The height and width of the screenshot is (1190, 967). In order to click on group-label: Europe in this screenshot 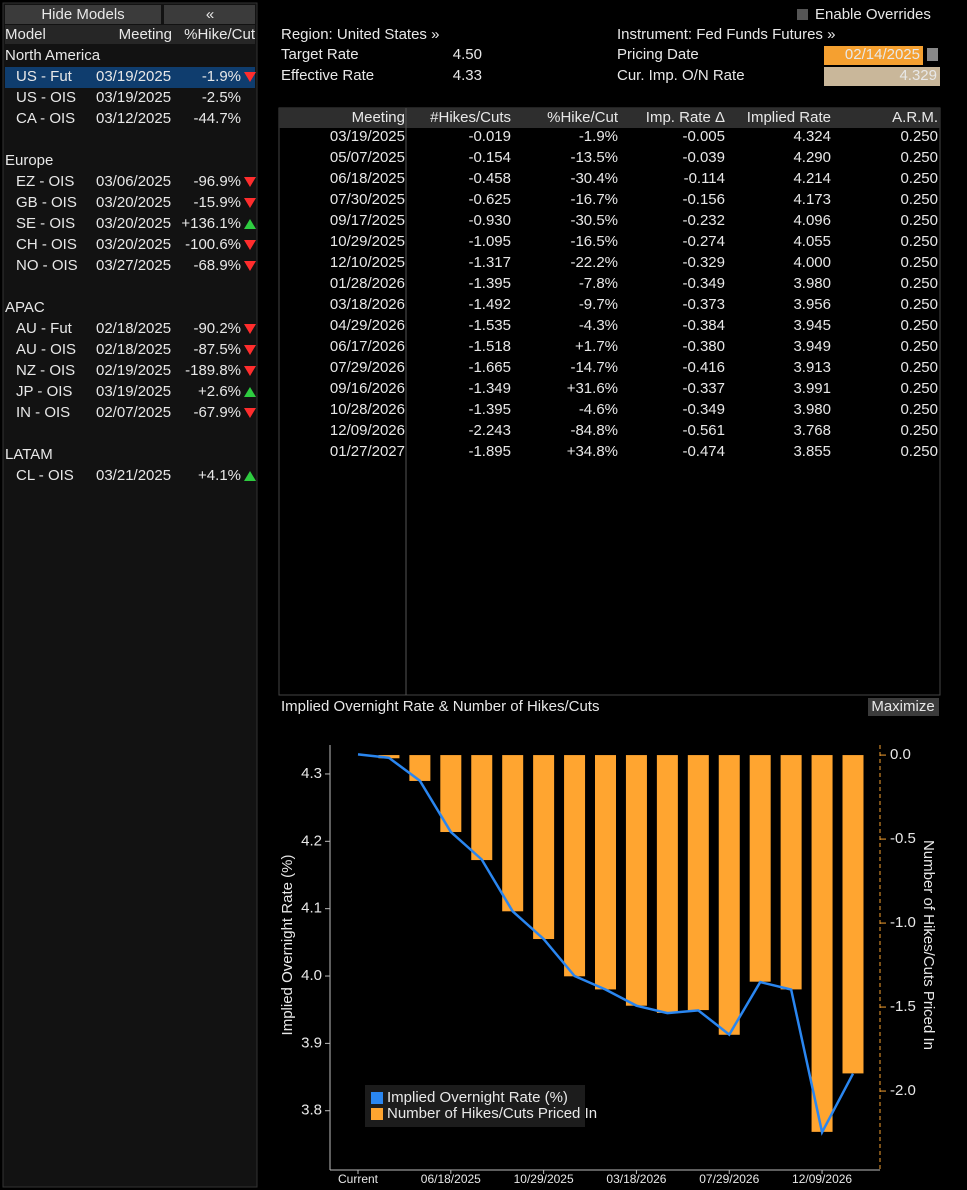, I will do `click(29, 160)`.